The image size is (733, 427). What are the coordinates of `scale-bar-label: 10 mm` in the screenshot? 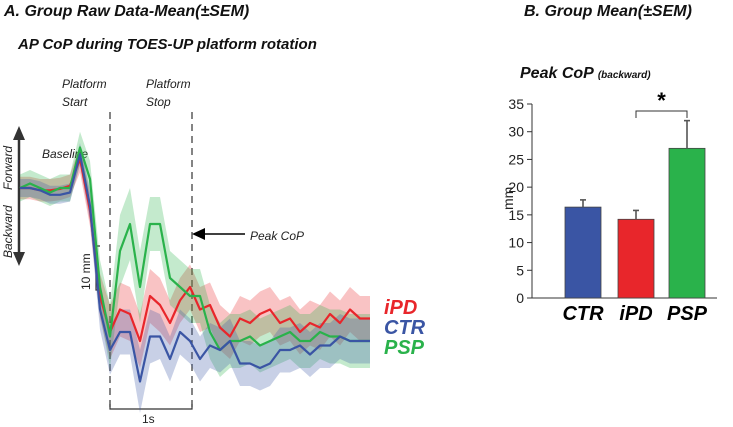 It's located at (86, 271).